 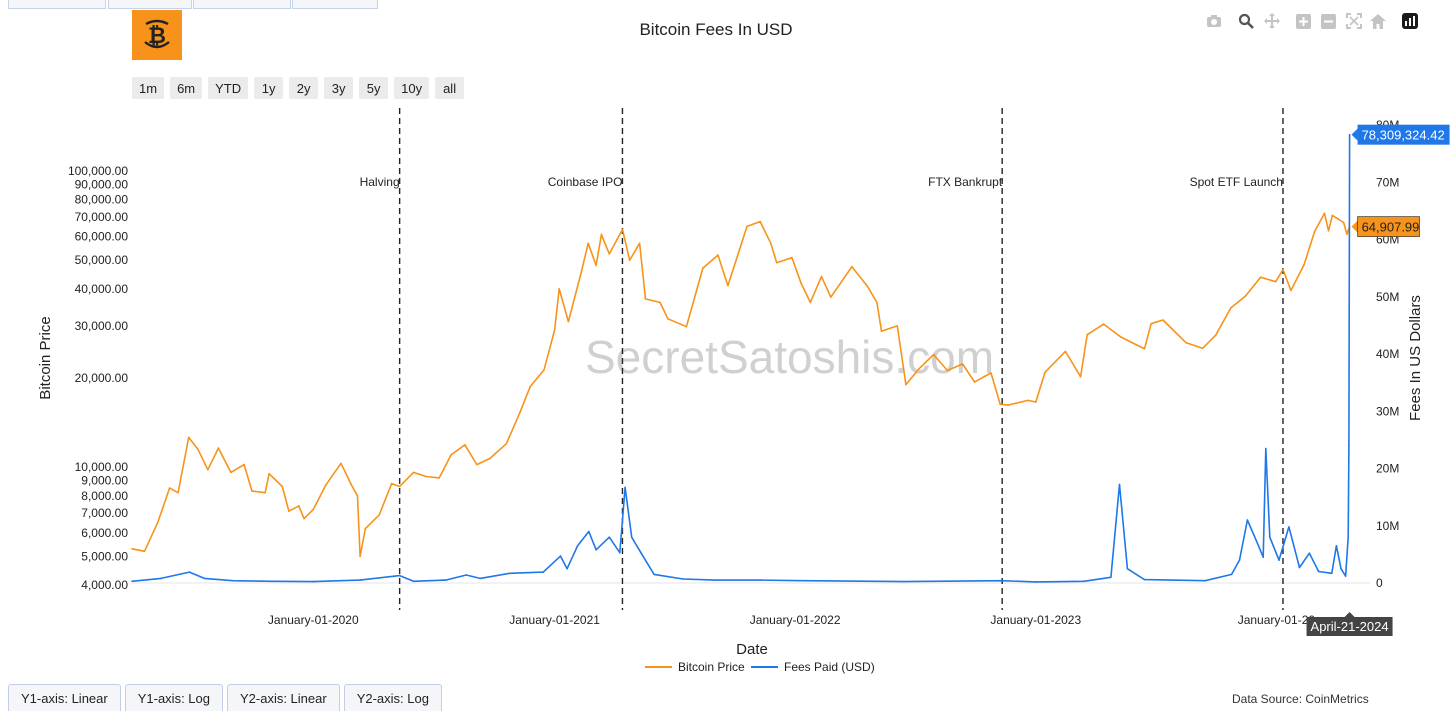 I want to click on hover-fee-value: 78,309,324.42, so click(x=1403, y=135).